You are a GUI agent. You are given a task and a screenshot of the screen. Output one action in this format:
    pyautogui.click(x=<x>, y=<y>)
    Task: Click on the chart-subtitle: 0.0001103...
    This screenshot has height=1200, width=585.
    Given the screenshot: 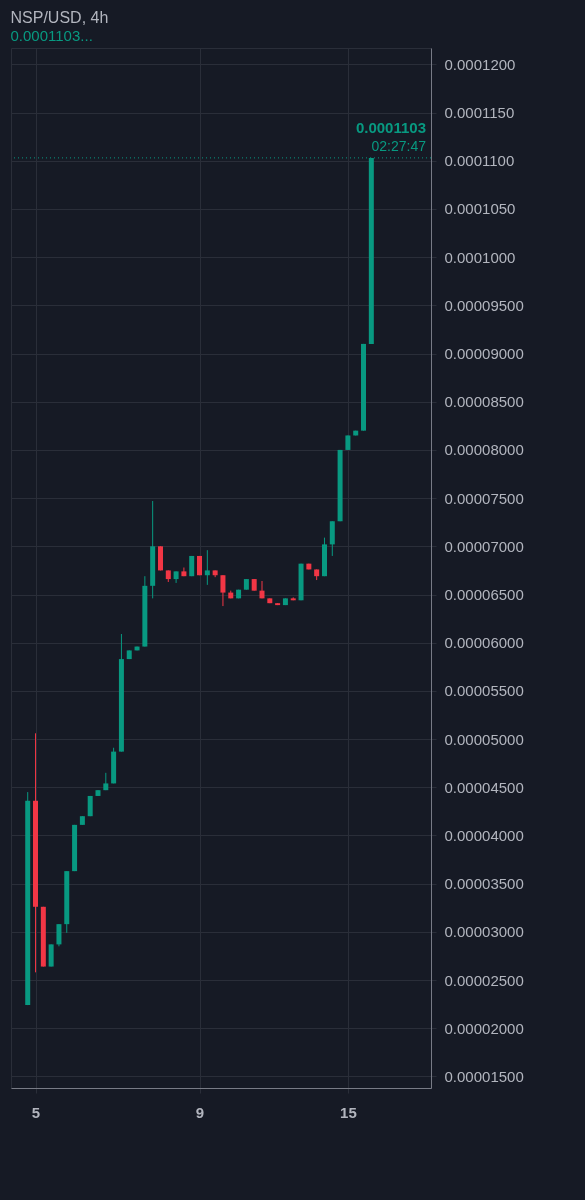 What is the action you would take?
    pyautogui.click(x=51, y=35)
    